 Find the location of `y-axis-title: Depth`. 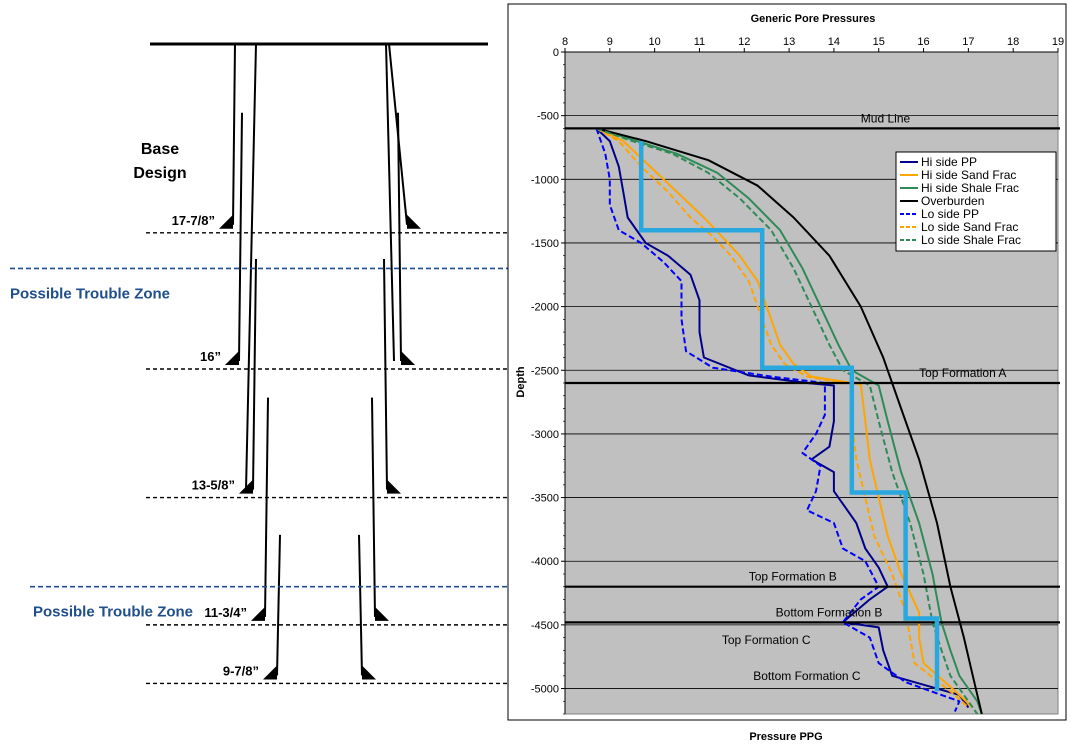

y-axis-title: Depth is located at coordinates (521, 381).